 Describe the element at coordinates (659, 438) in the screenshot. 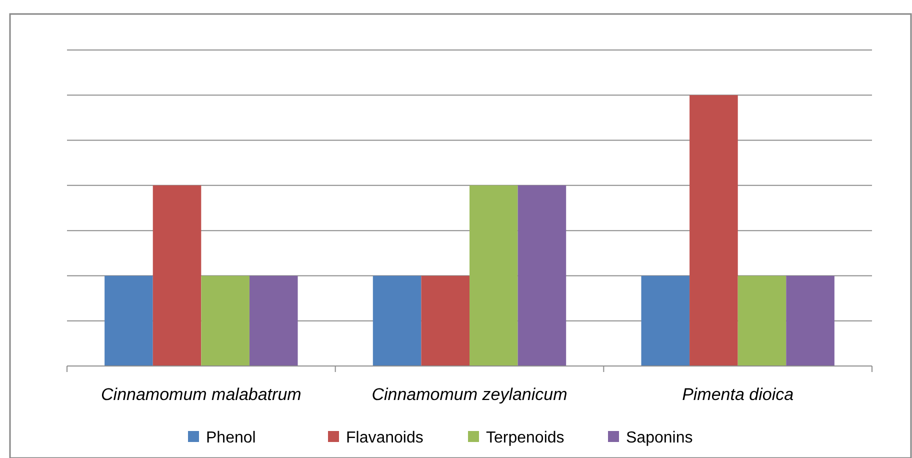

I see `legend-label: Saponins` at that location.